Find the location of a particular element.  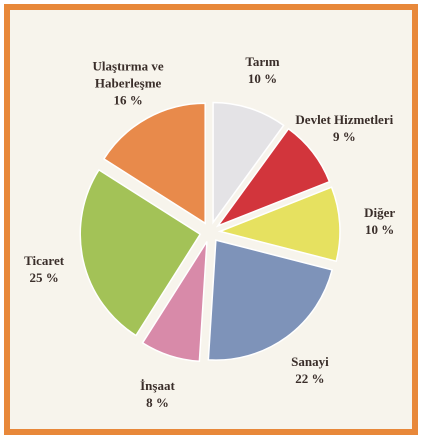

slice-label: Tarım 10 % is located at coordinates (263, 70).